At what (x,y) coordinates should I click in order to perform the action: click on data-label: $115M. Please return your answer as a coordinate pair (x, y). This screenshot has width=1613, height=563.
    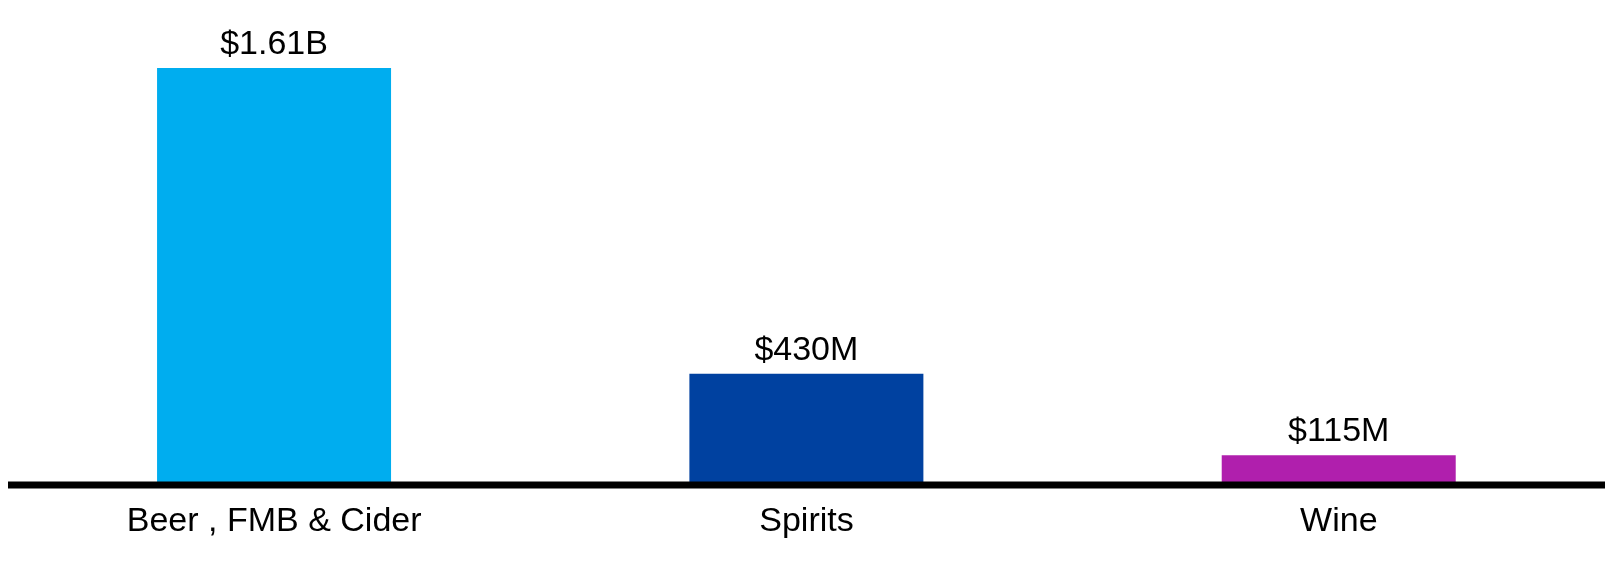
    Looking at the image, I should click on (1339, 429).